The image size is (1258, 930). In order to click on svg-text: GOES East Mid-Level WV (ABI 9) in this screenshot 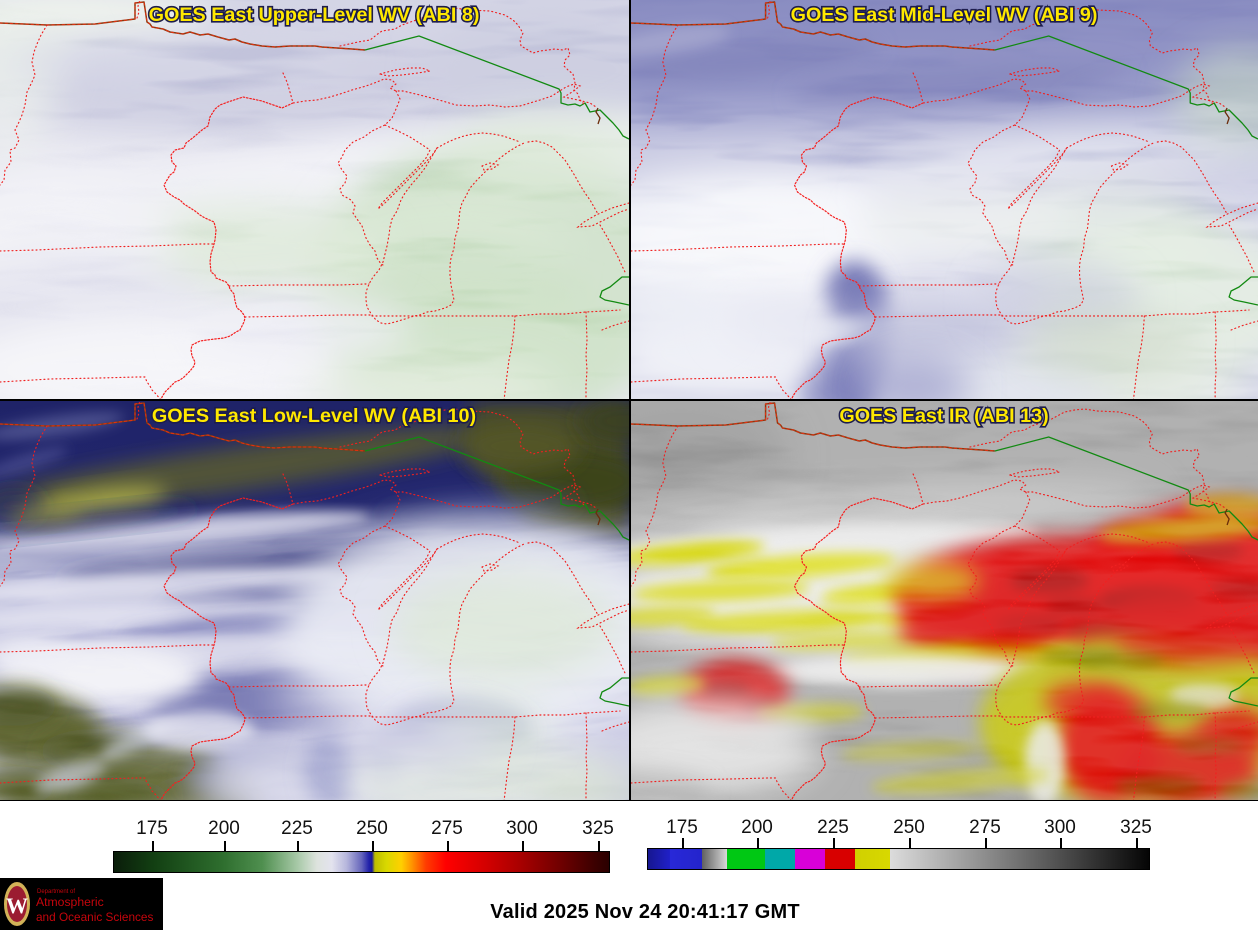, I will do `click(944, 15)`.